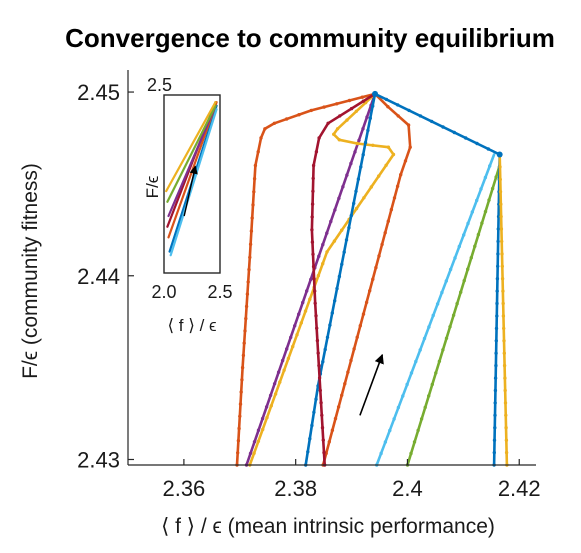 The height and width of the screenshot is (553, 581). I want to click on inset-x-axis-label: ⟨ f ⟩ / ϵ, so click(191, 325).